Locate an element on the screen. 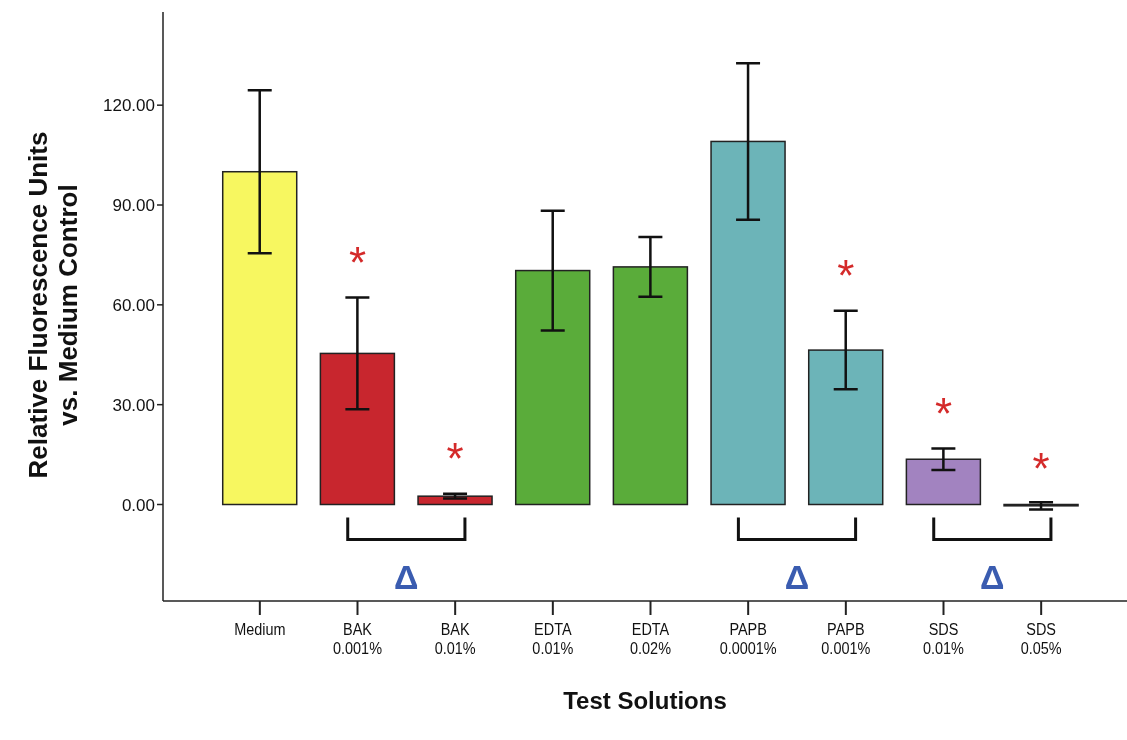  x-tick-label: SDS 0.05% is located at coordinates (1041, 638).